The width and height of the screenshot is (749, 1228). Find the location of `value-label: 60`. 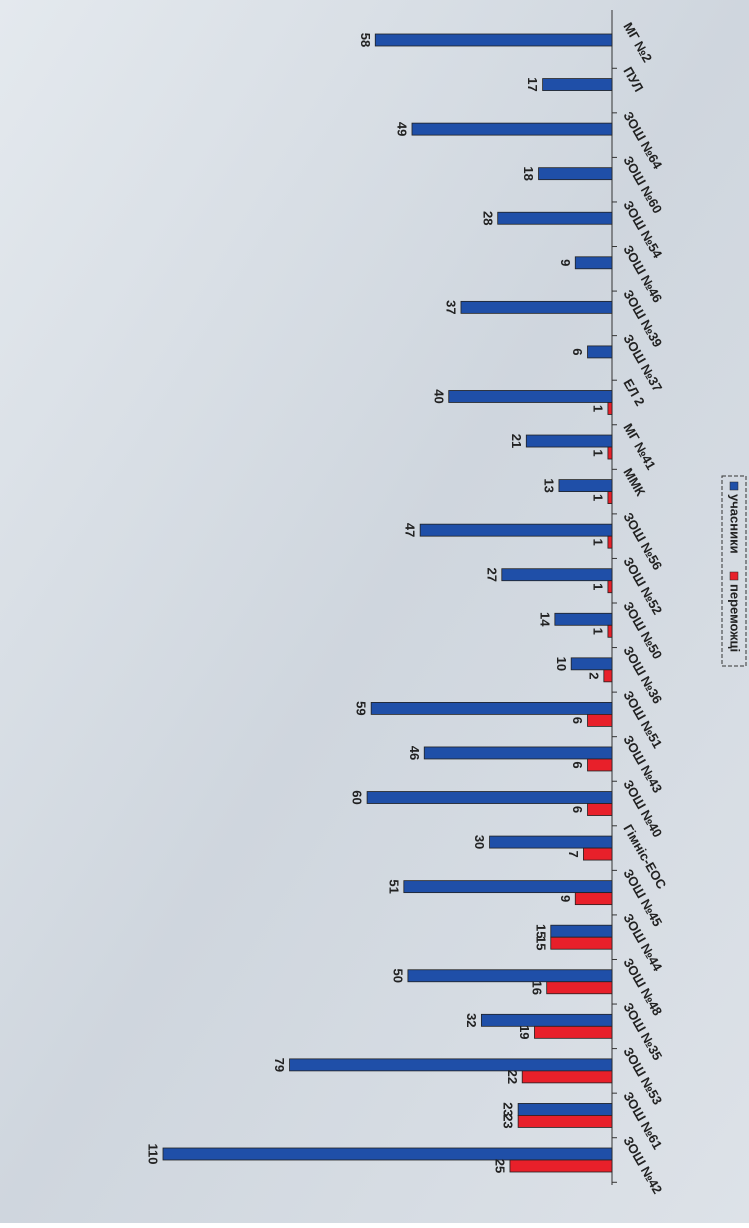

value-label: 60 is located at coordinates (357, 797).